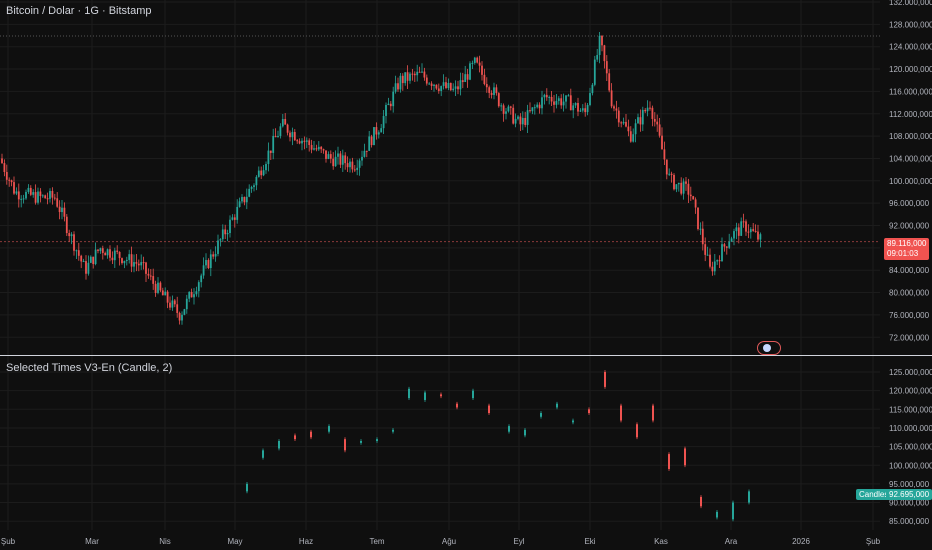 The width and height of the screenshot is (932, 550). Describe the element at coordinates (79, 11) in the screenshot. I see `symbol-title: Bitcoin / Dolar · 1G · Bitstamp` at that location.